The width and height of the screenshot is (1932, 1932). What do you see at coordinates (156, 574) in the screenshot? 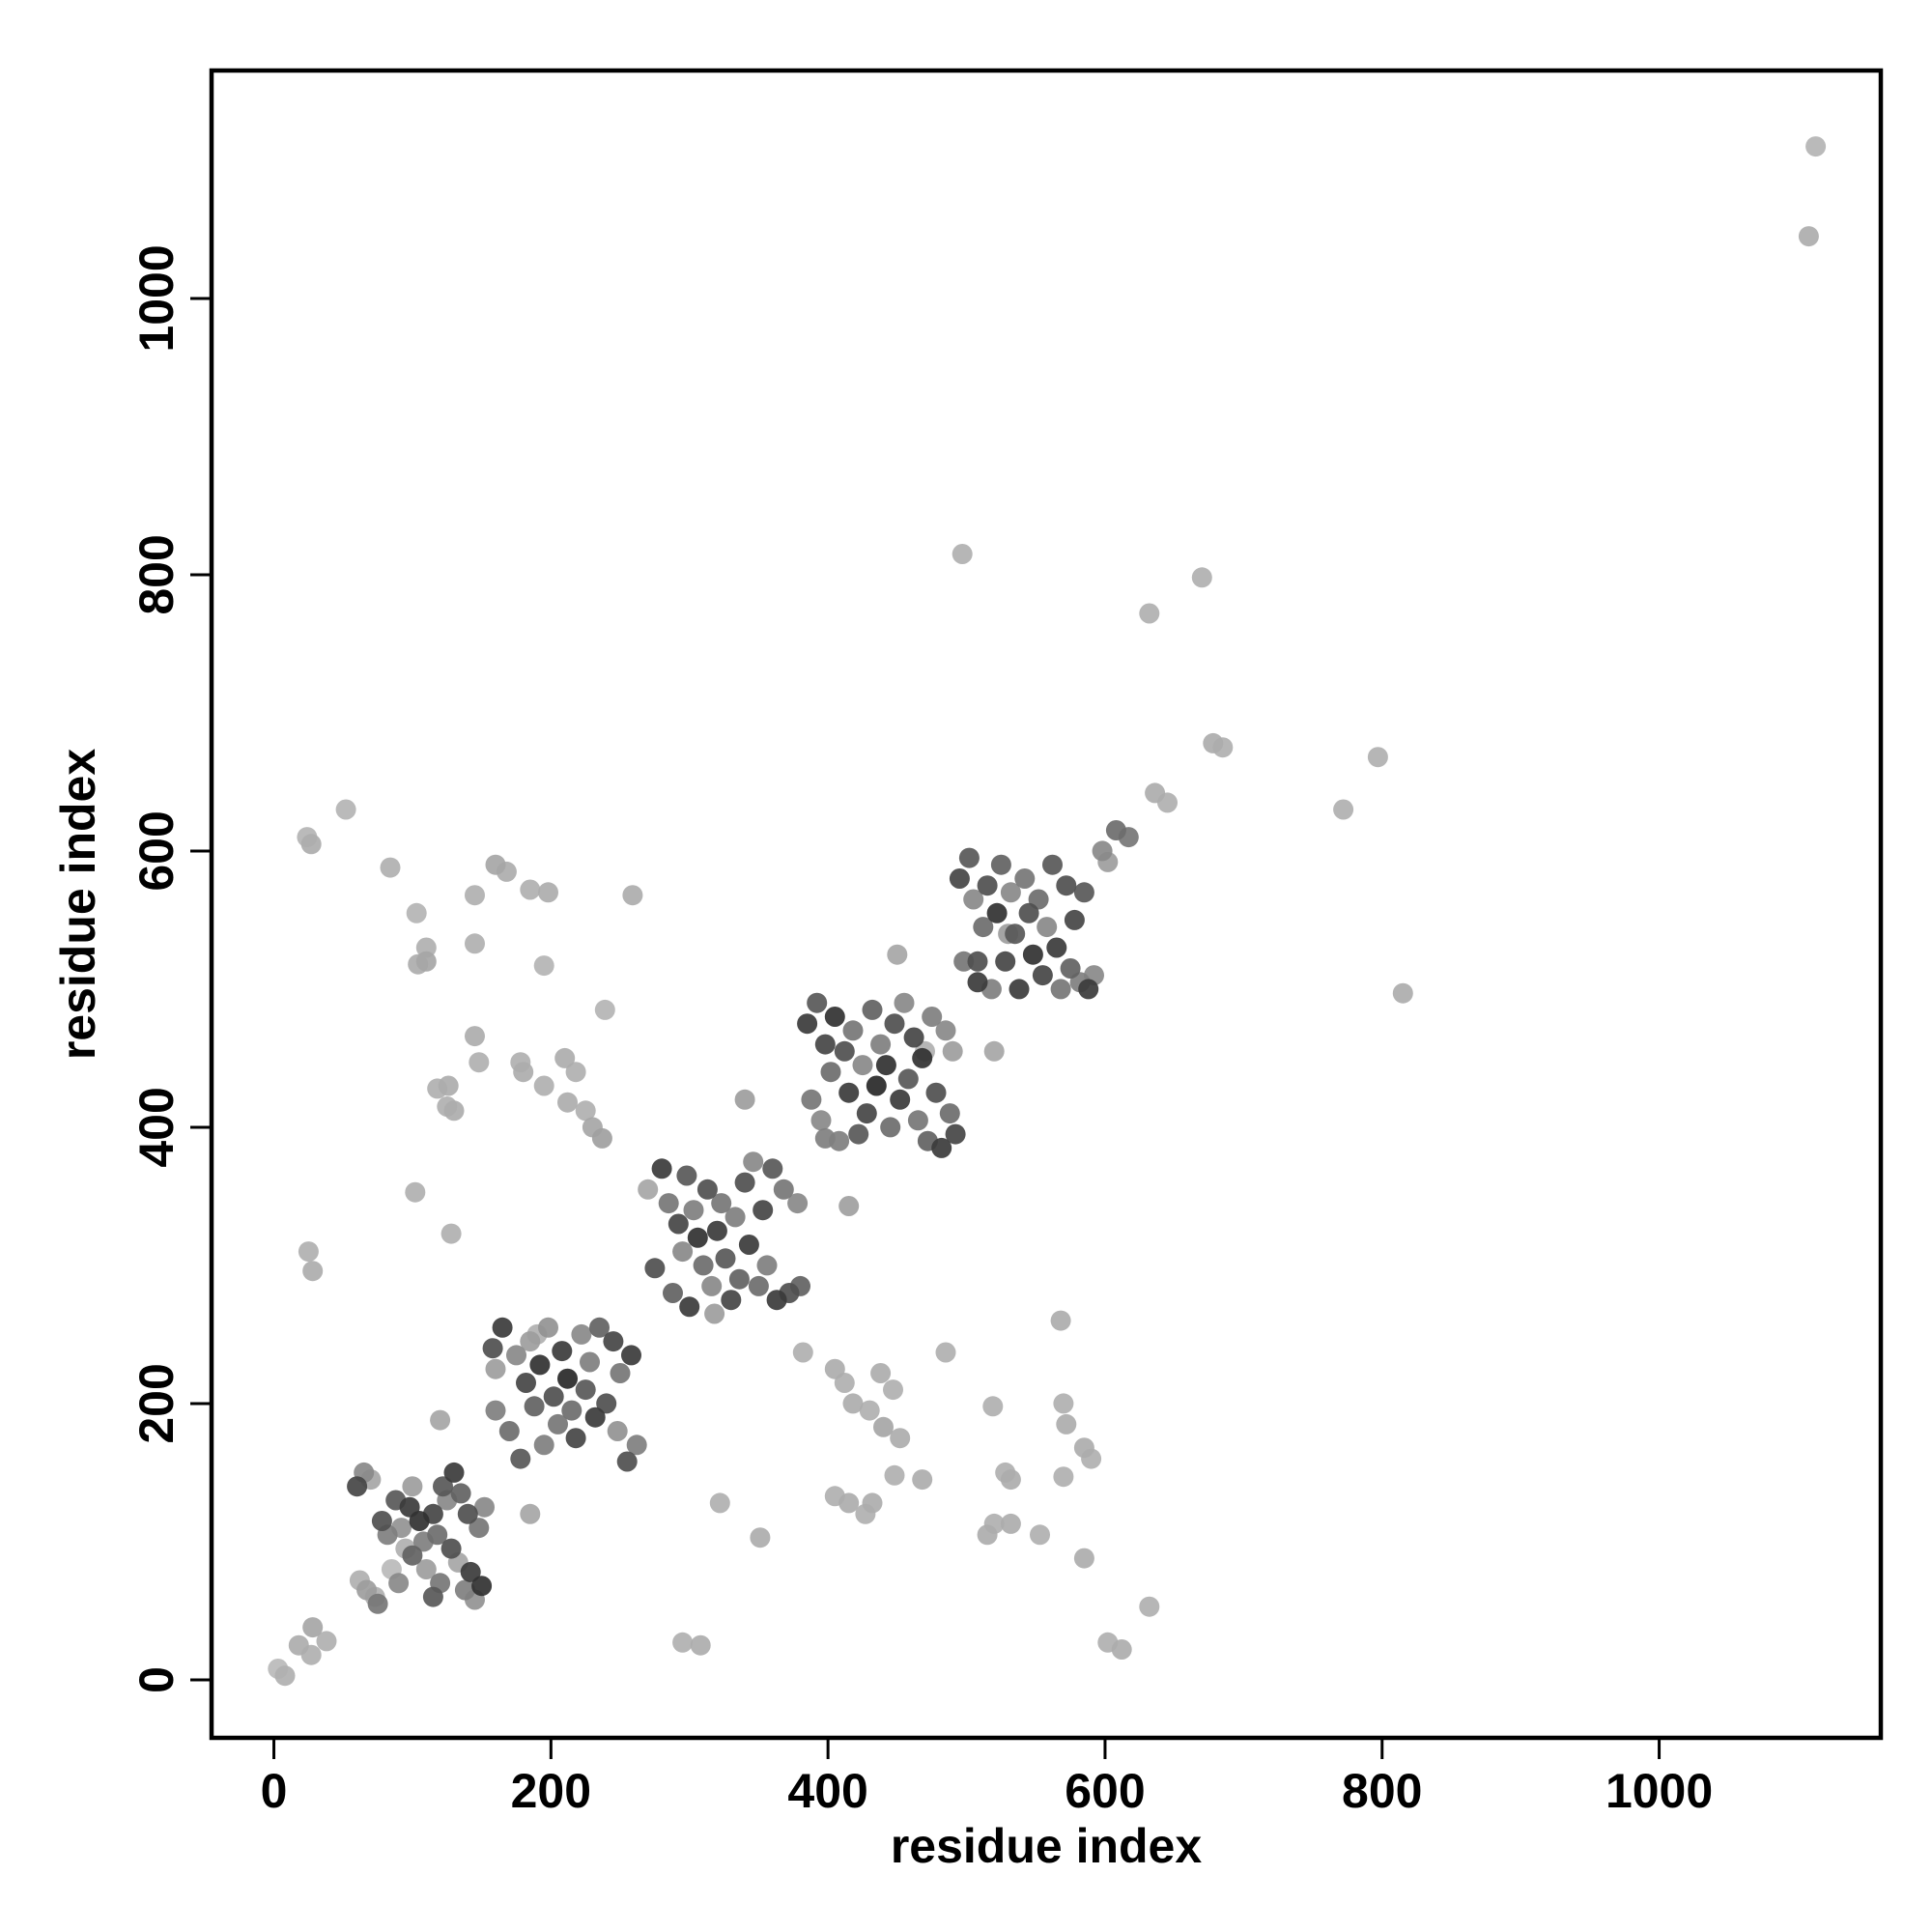
I see `y-tick-label: 800` at bounding box center [156, 574].